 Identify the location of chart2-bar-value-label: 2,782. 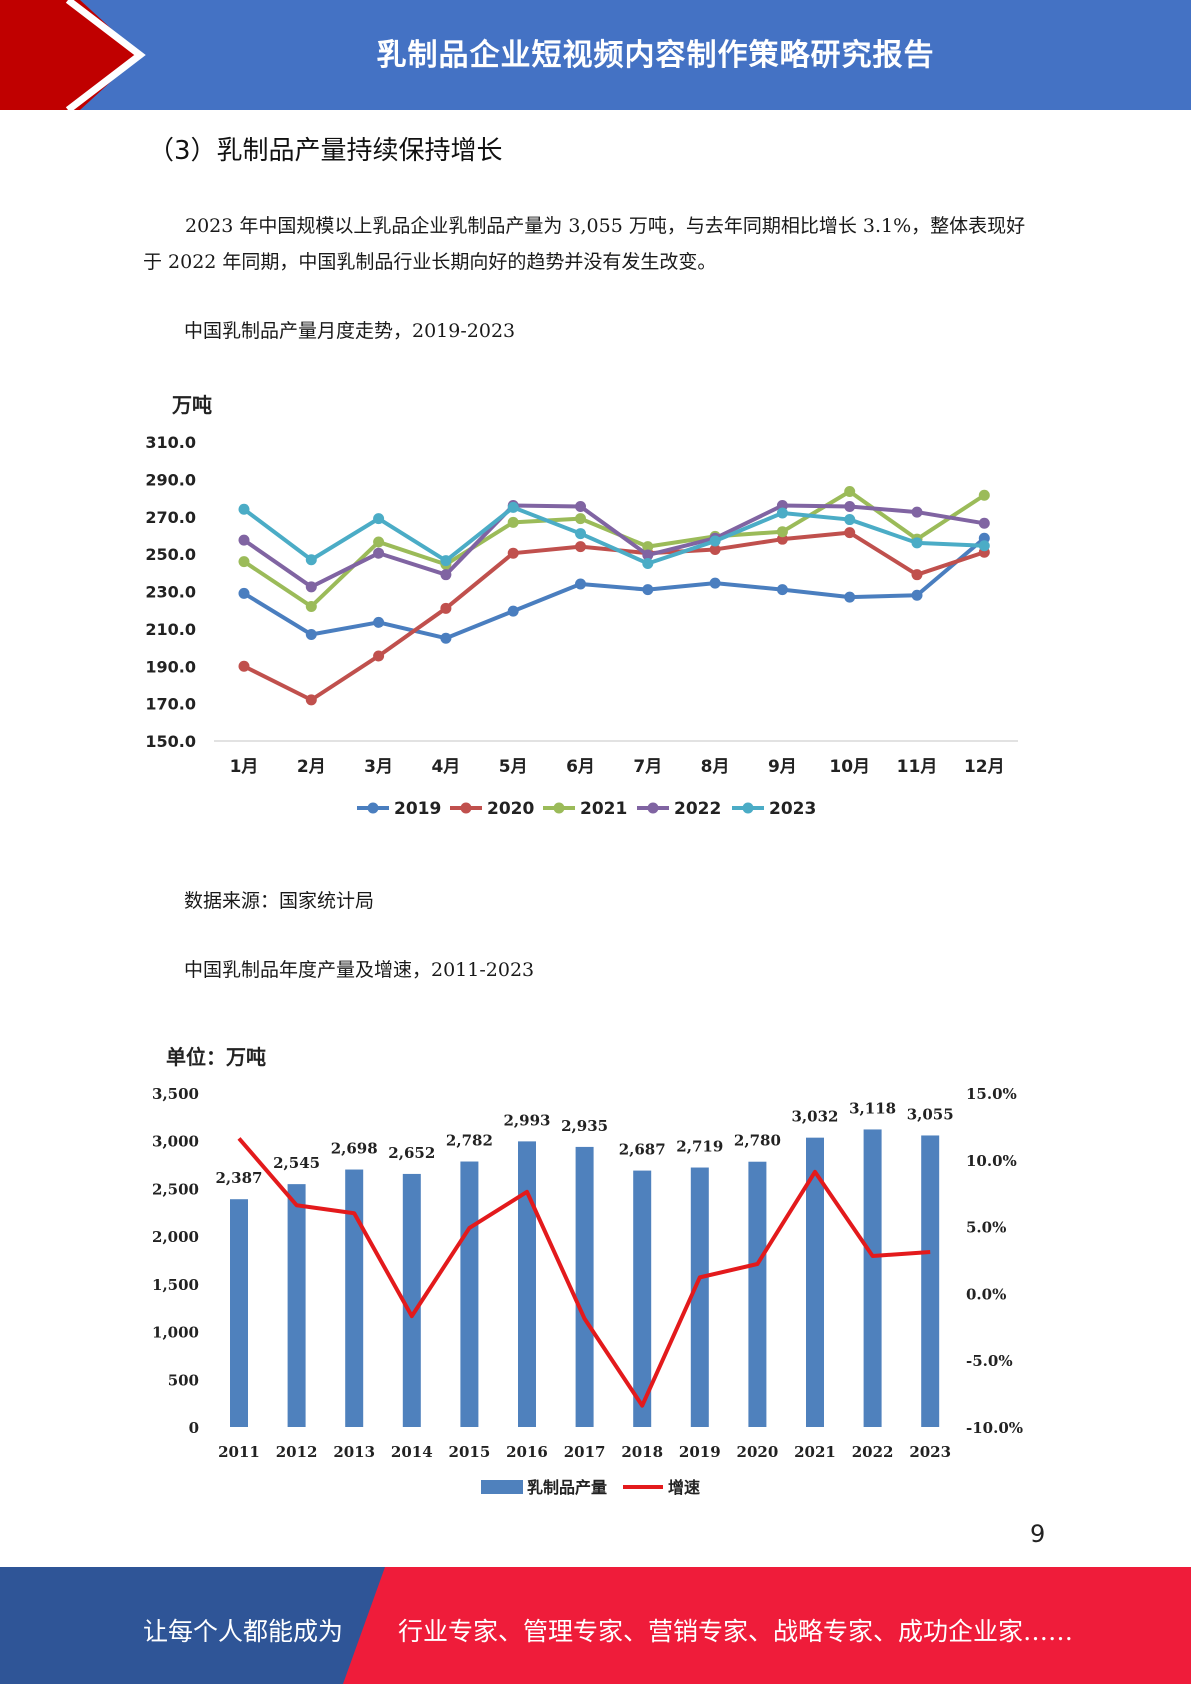
(469, 1141).